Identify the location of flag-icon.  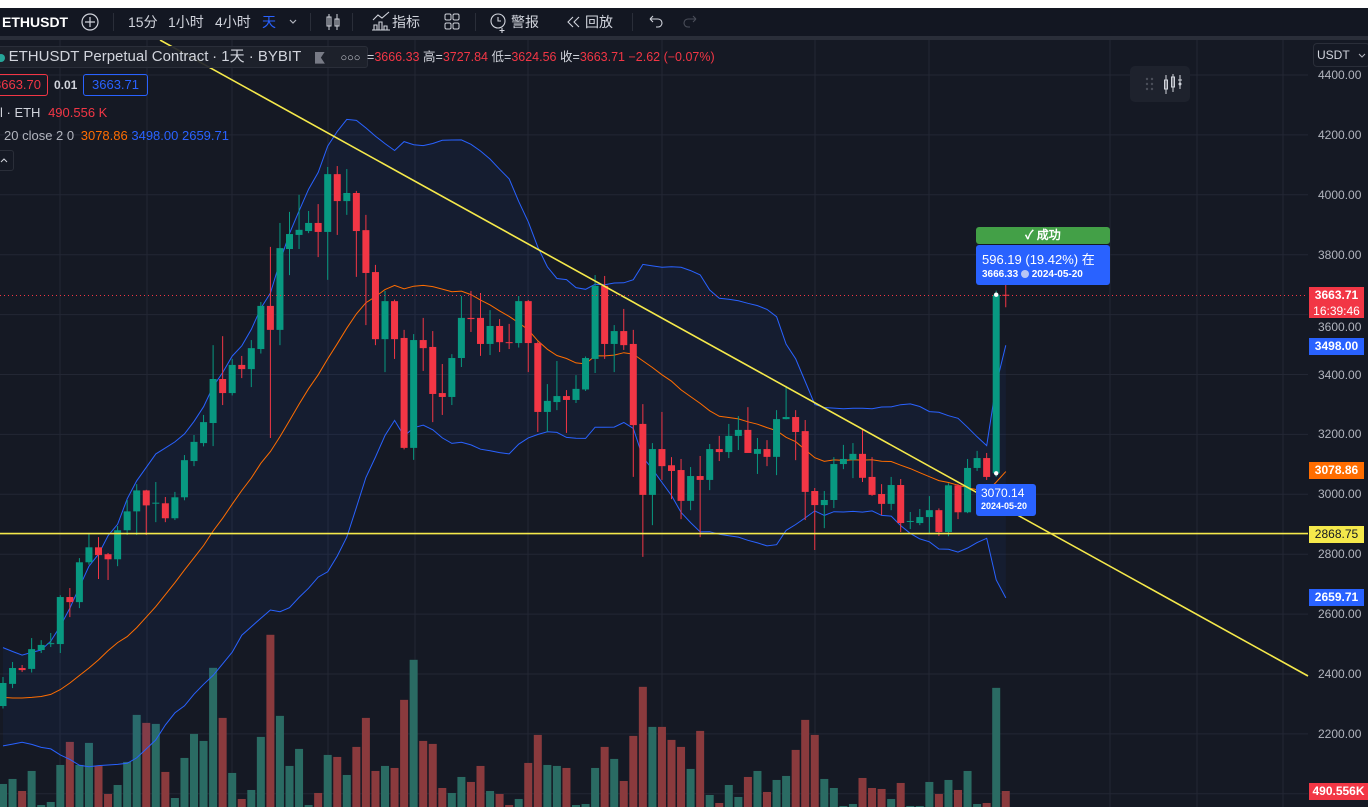
(319, 57).